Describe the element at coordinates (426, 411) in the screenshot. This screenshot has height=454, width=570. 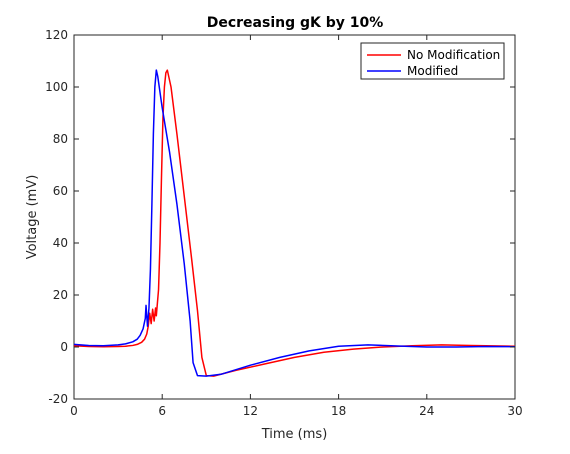
I see `x-tick-label: 24` at that location.